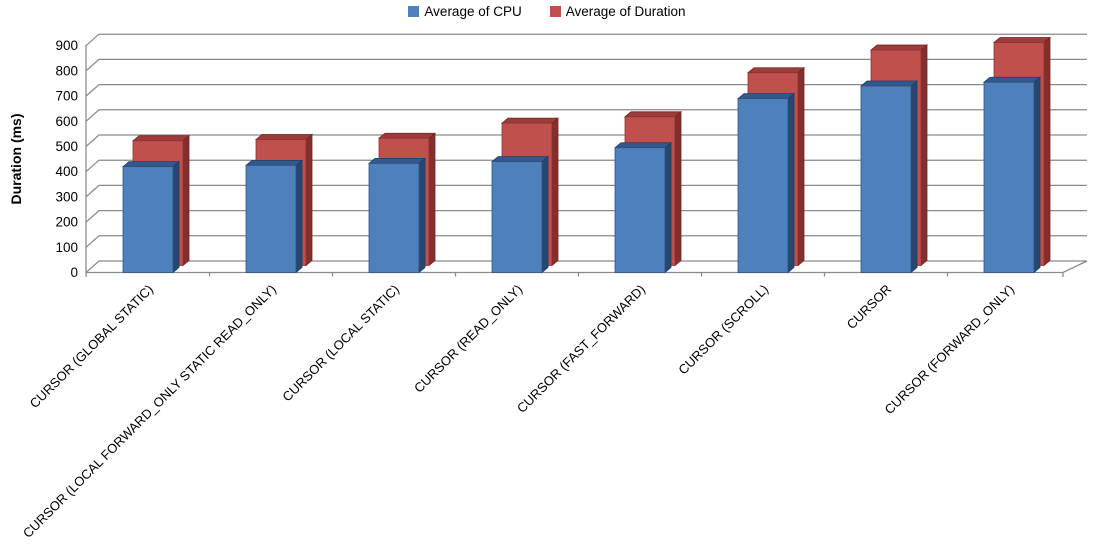  What do you see at coordinates (66, 121) in the screenshot?
I see `y-tick-label-600: 600` at bounding box center [66, 121].